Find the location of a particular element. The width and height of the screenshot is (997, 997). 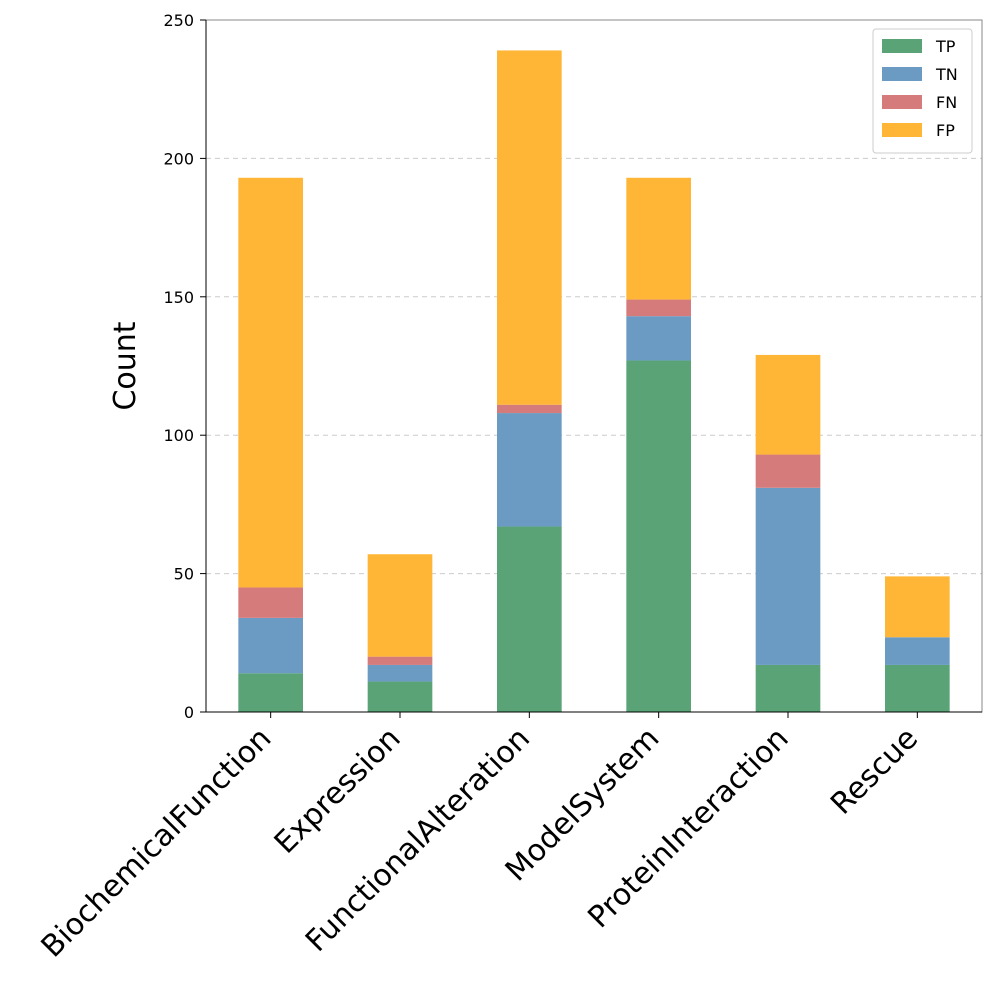

y-tick-label: 100 is located at coordinates (178, 435).